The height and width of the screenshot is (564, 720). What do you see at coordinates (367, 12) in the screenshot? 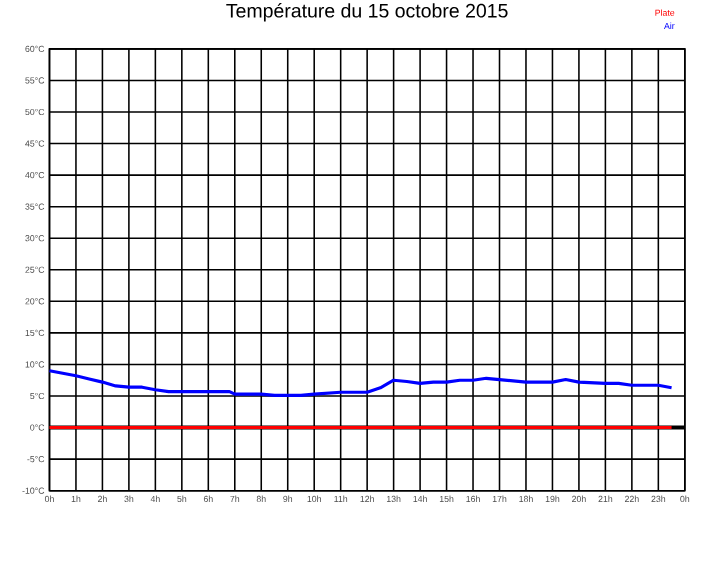
I see `chart-title: Température du 15 octobre 2015` at bounding box center [367, 12].